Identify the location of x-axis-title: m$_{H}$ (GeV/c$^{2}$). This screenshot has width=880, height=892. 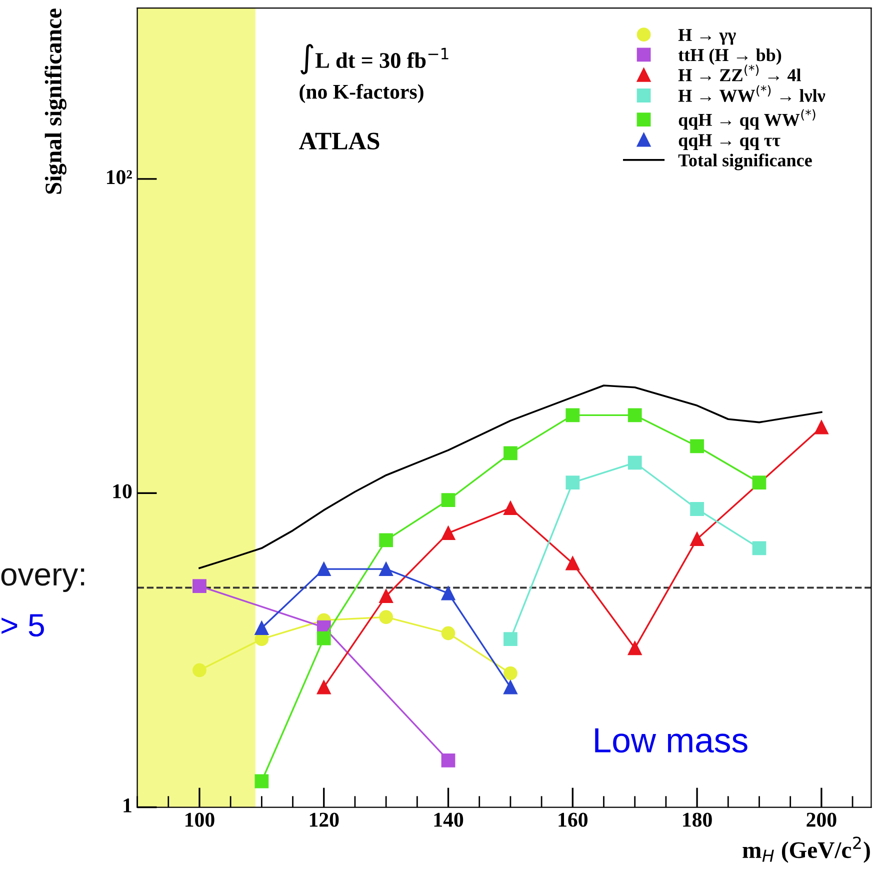
(806, 849).